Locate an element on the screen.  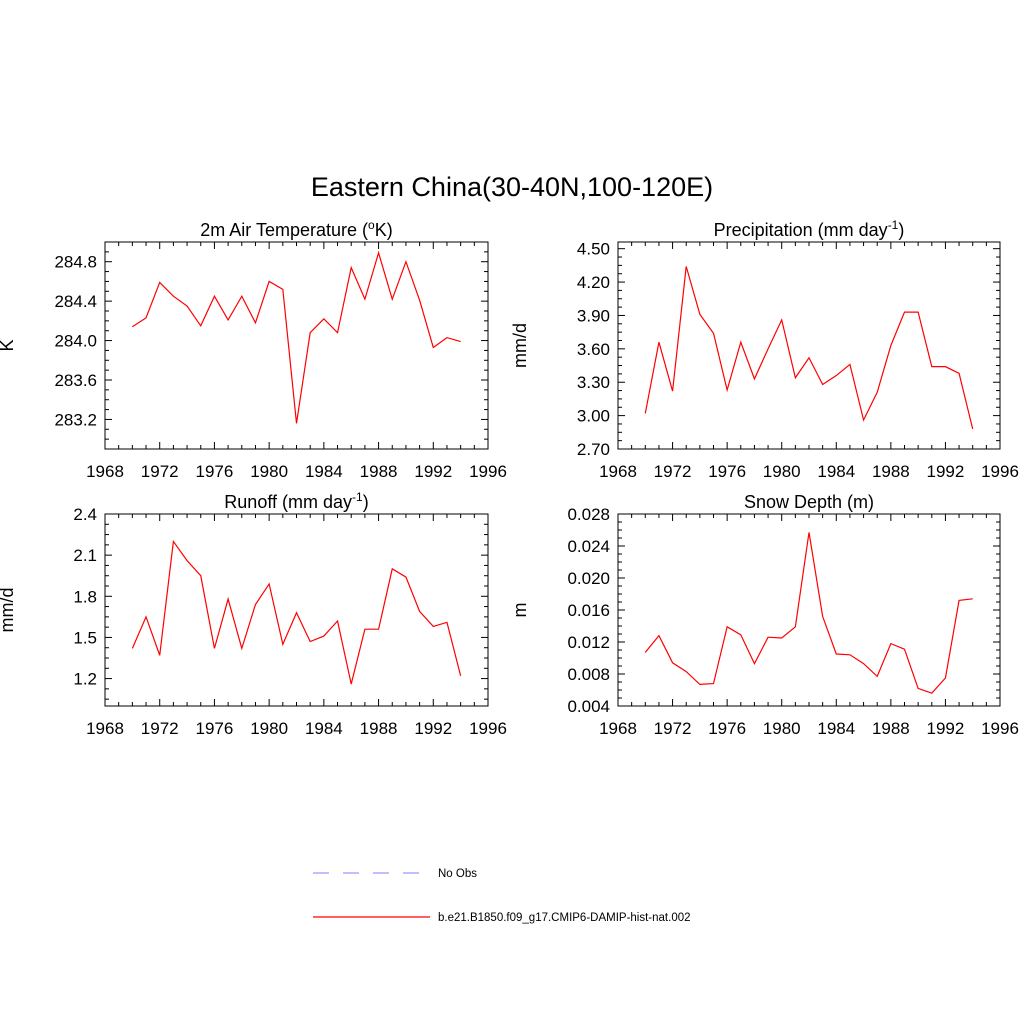
y-tick-label: 1.8 is located at coordinates (85, 596).